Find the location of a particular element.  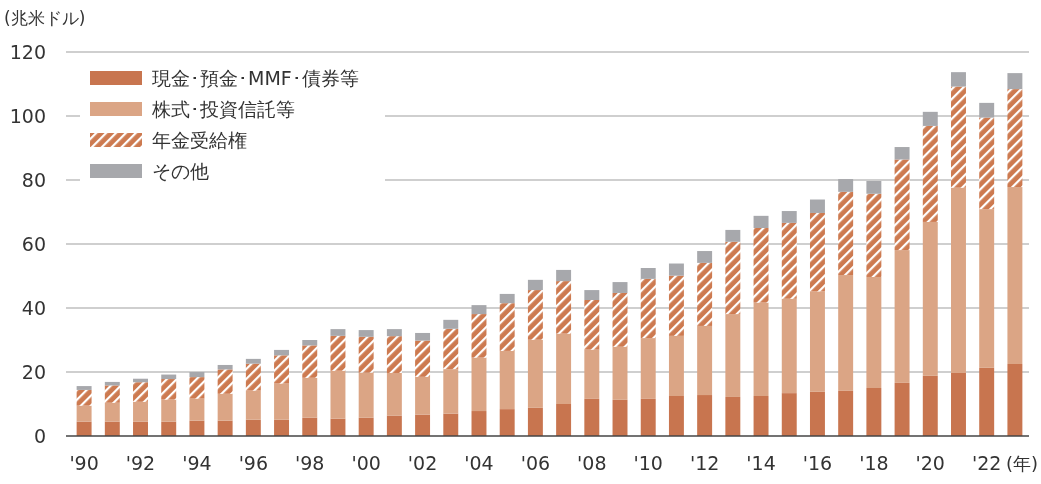

x-axis-title: (年) is located at coordinates (1022, 463).